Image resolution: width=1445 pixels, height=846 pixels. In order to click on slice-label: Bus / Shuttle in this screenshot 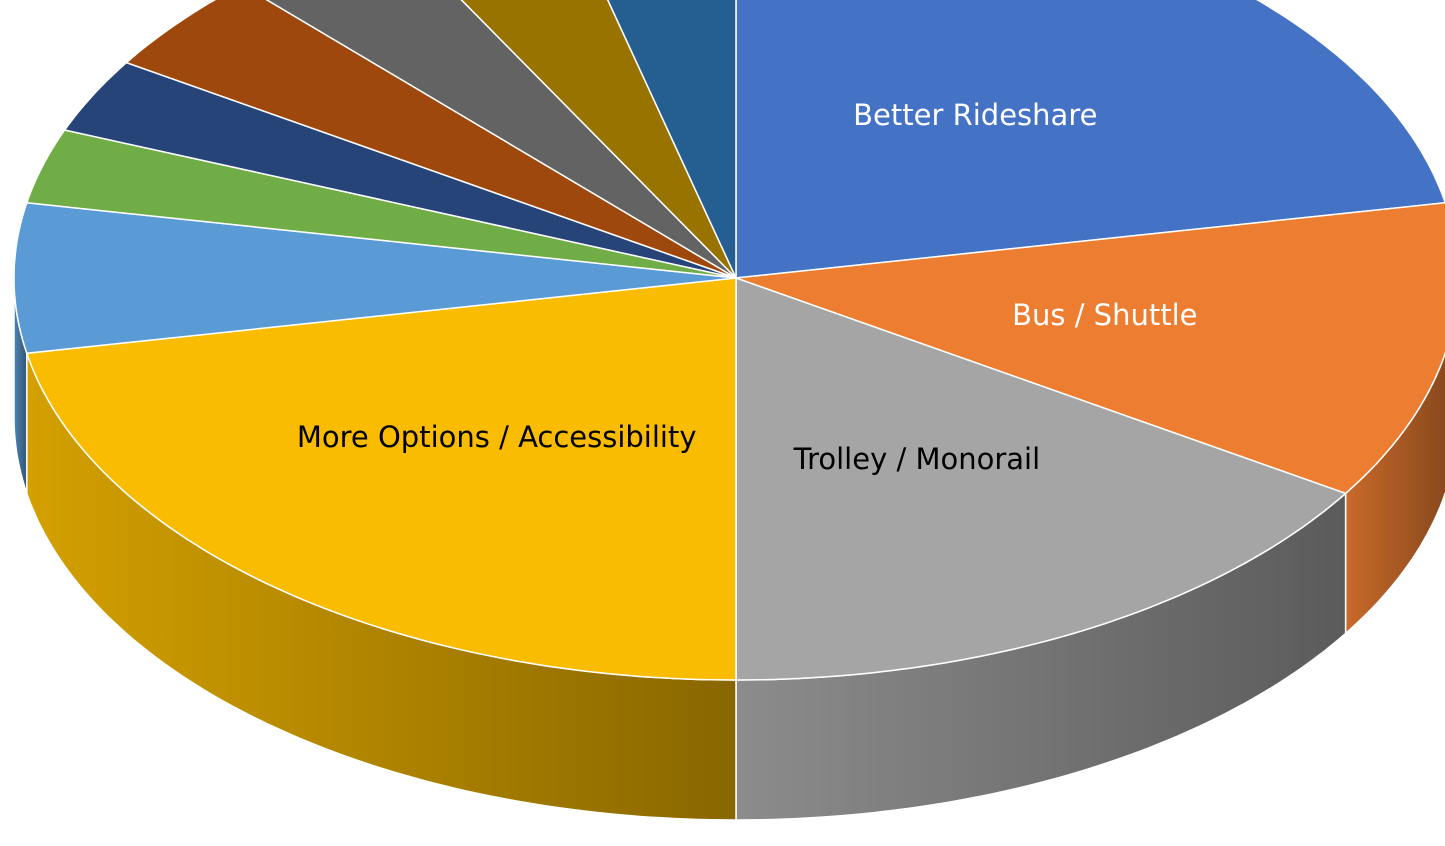, I will do `click(1104, 315)`.